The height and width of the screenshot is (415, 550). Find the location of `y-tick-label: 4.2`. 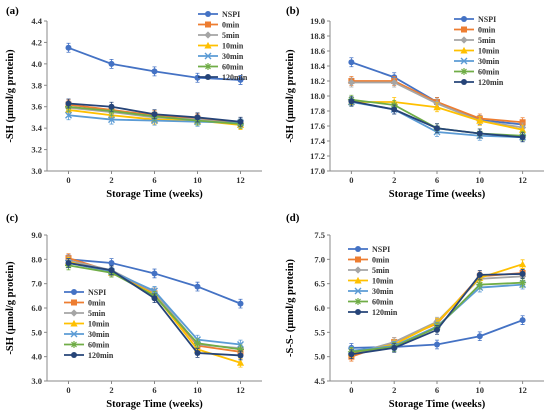

y-tick-label: 4.2 is located at coordinates (36, 42).